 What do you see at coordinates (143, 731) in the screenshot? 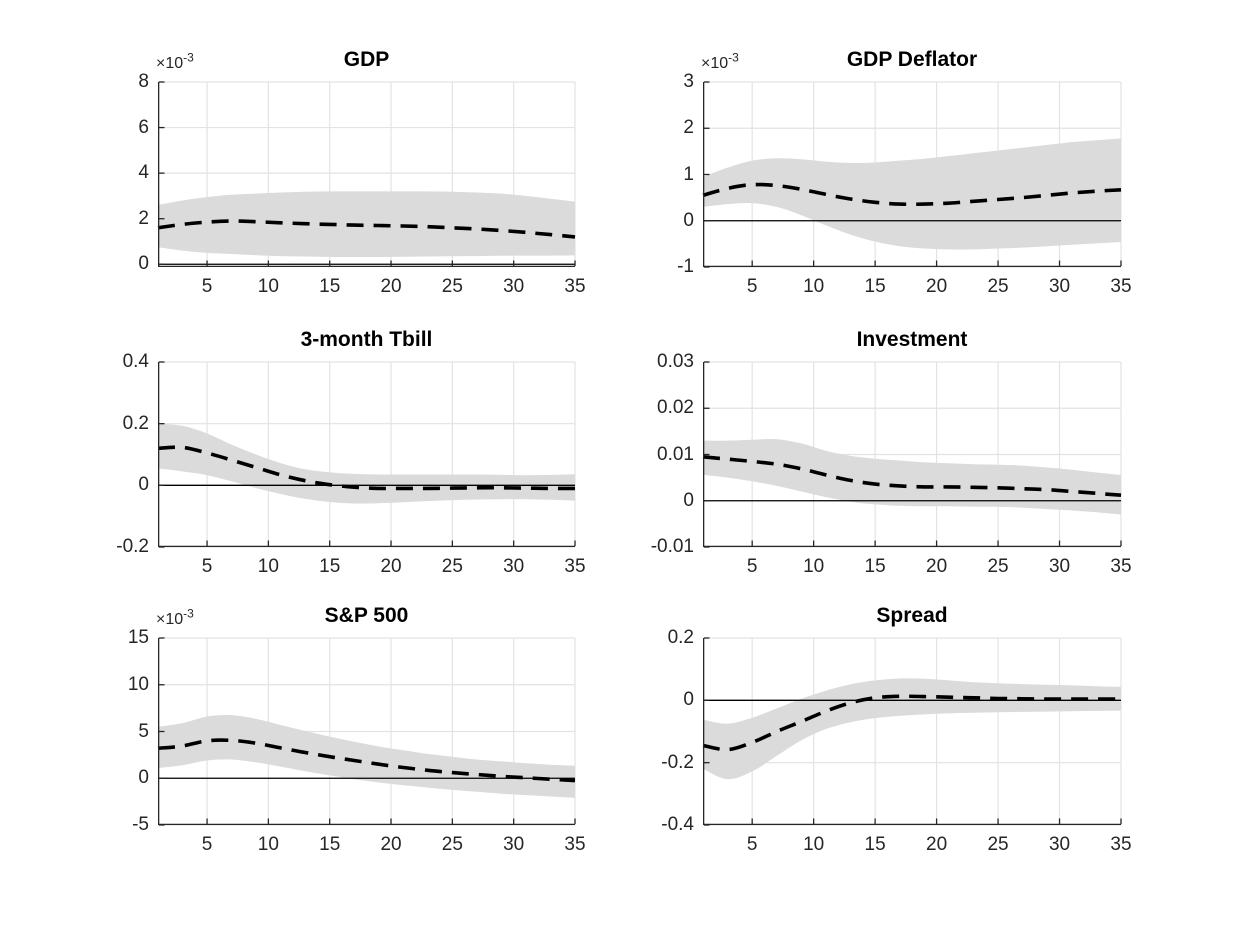
I see `y-tick-label: 5` at bounding box center [143, 731].